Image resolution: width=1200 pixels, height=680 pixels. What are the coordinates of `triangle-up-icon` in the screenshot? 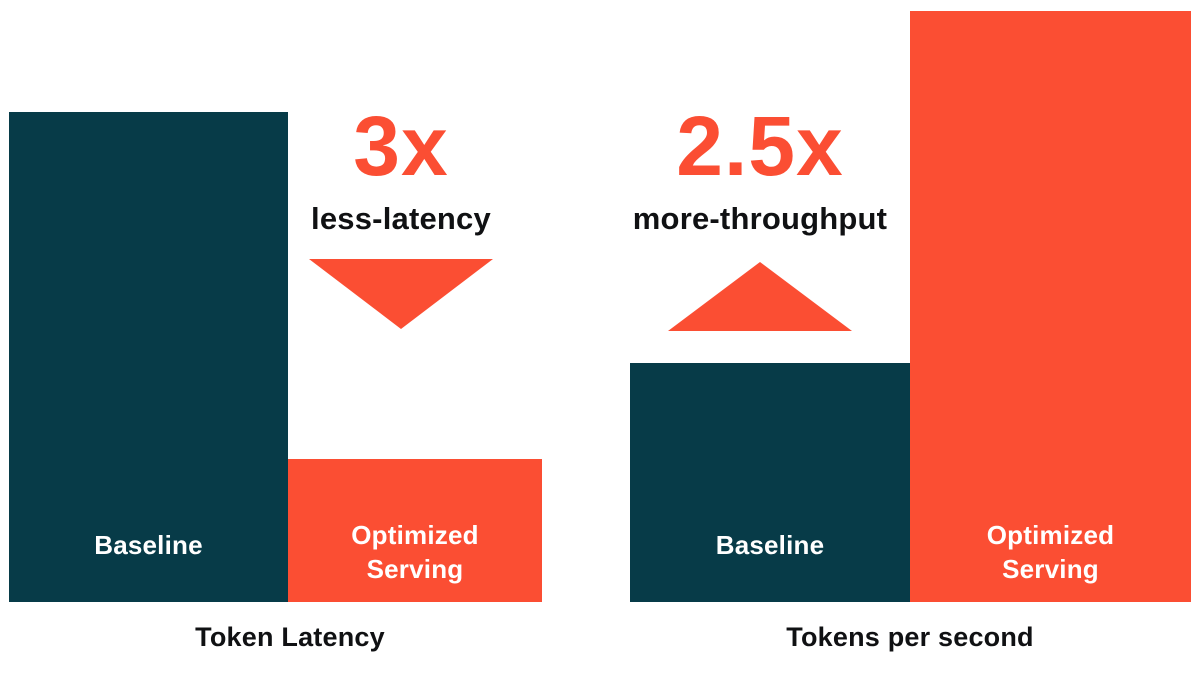 It's located at (760, 296).